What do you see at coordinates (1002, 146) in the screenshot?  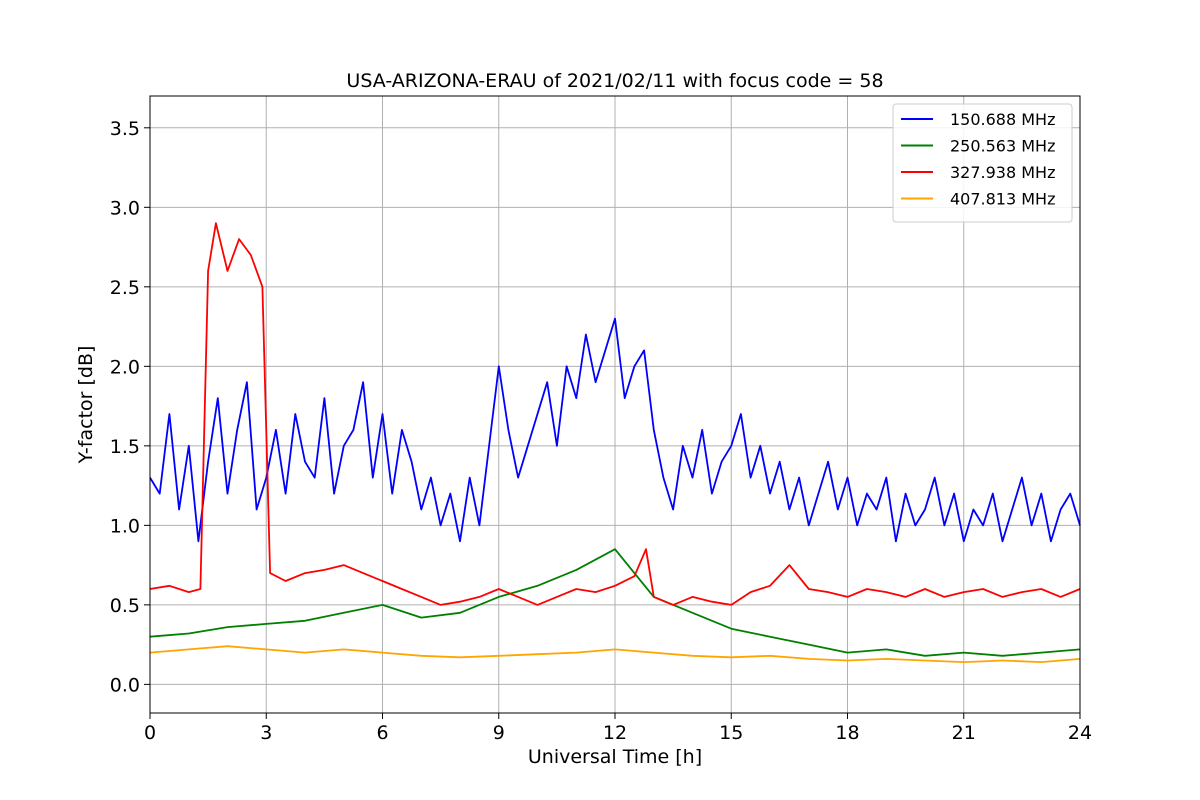 I see `legend-label-1: 250.563 MHz` at bounding box center [1002, 146].